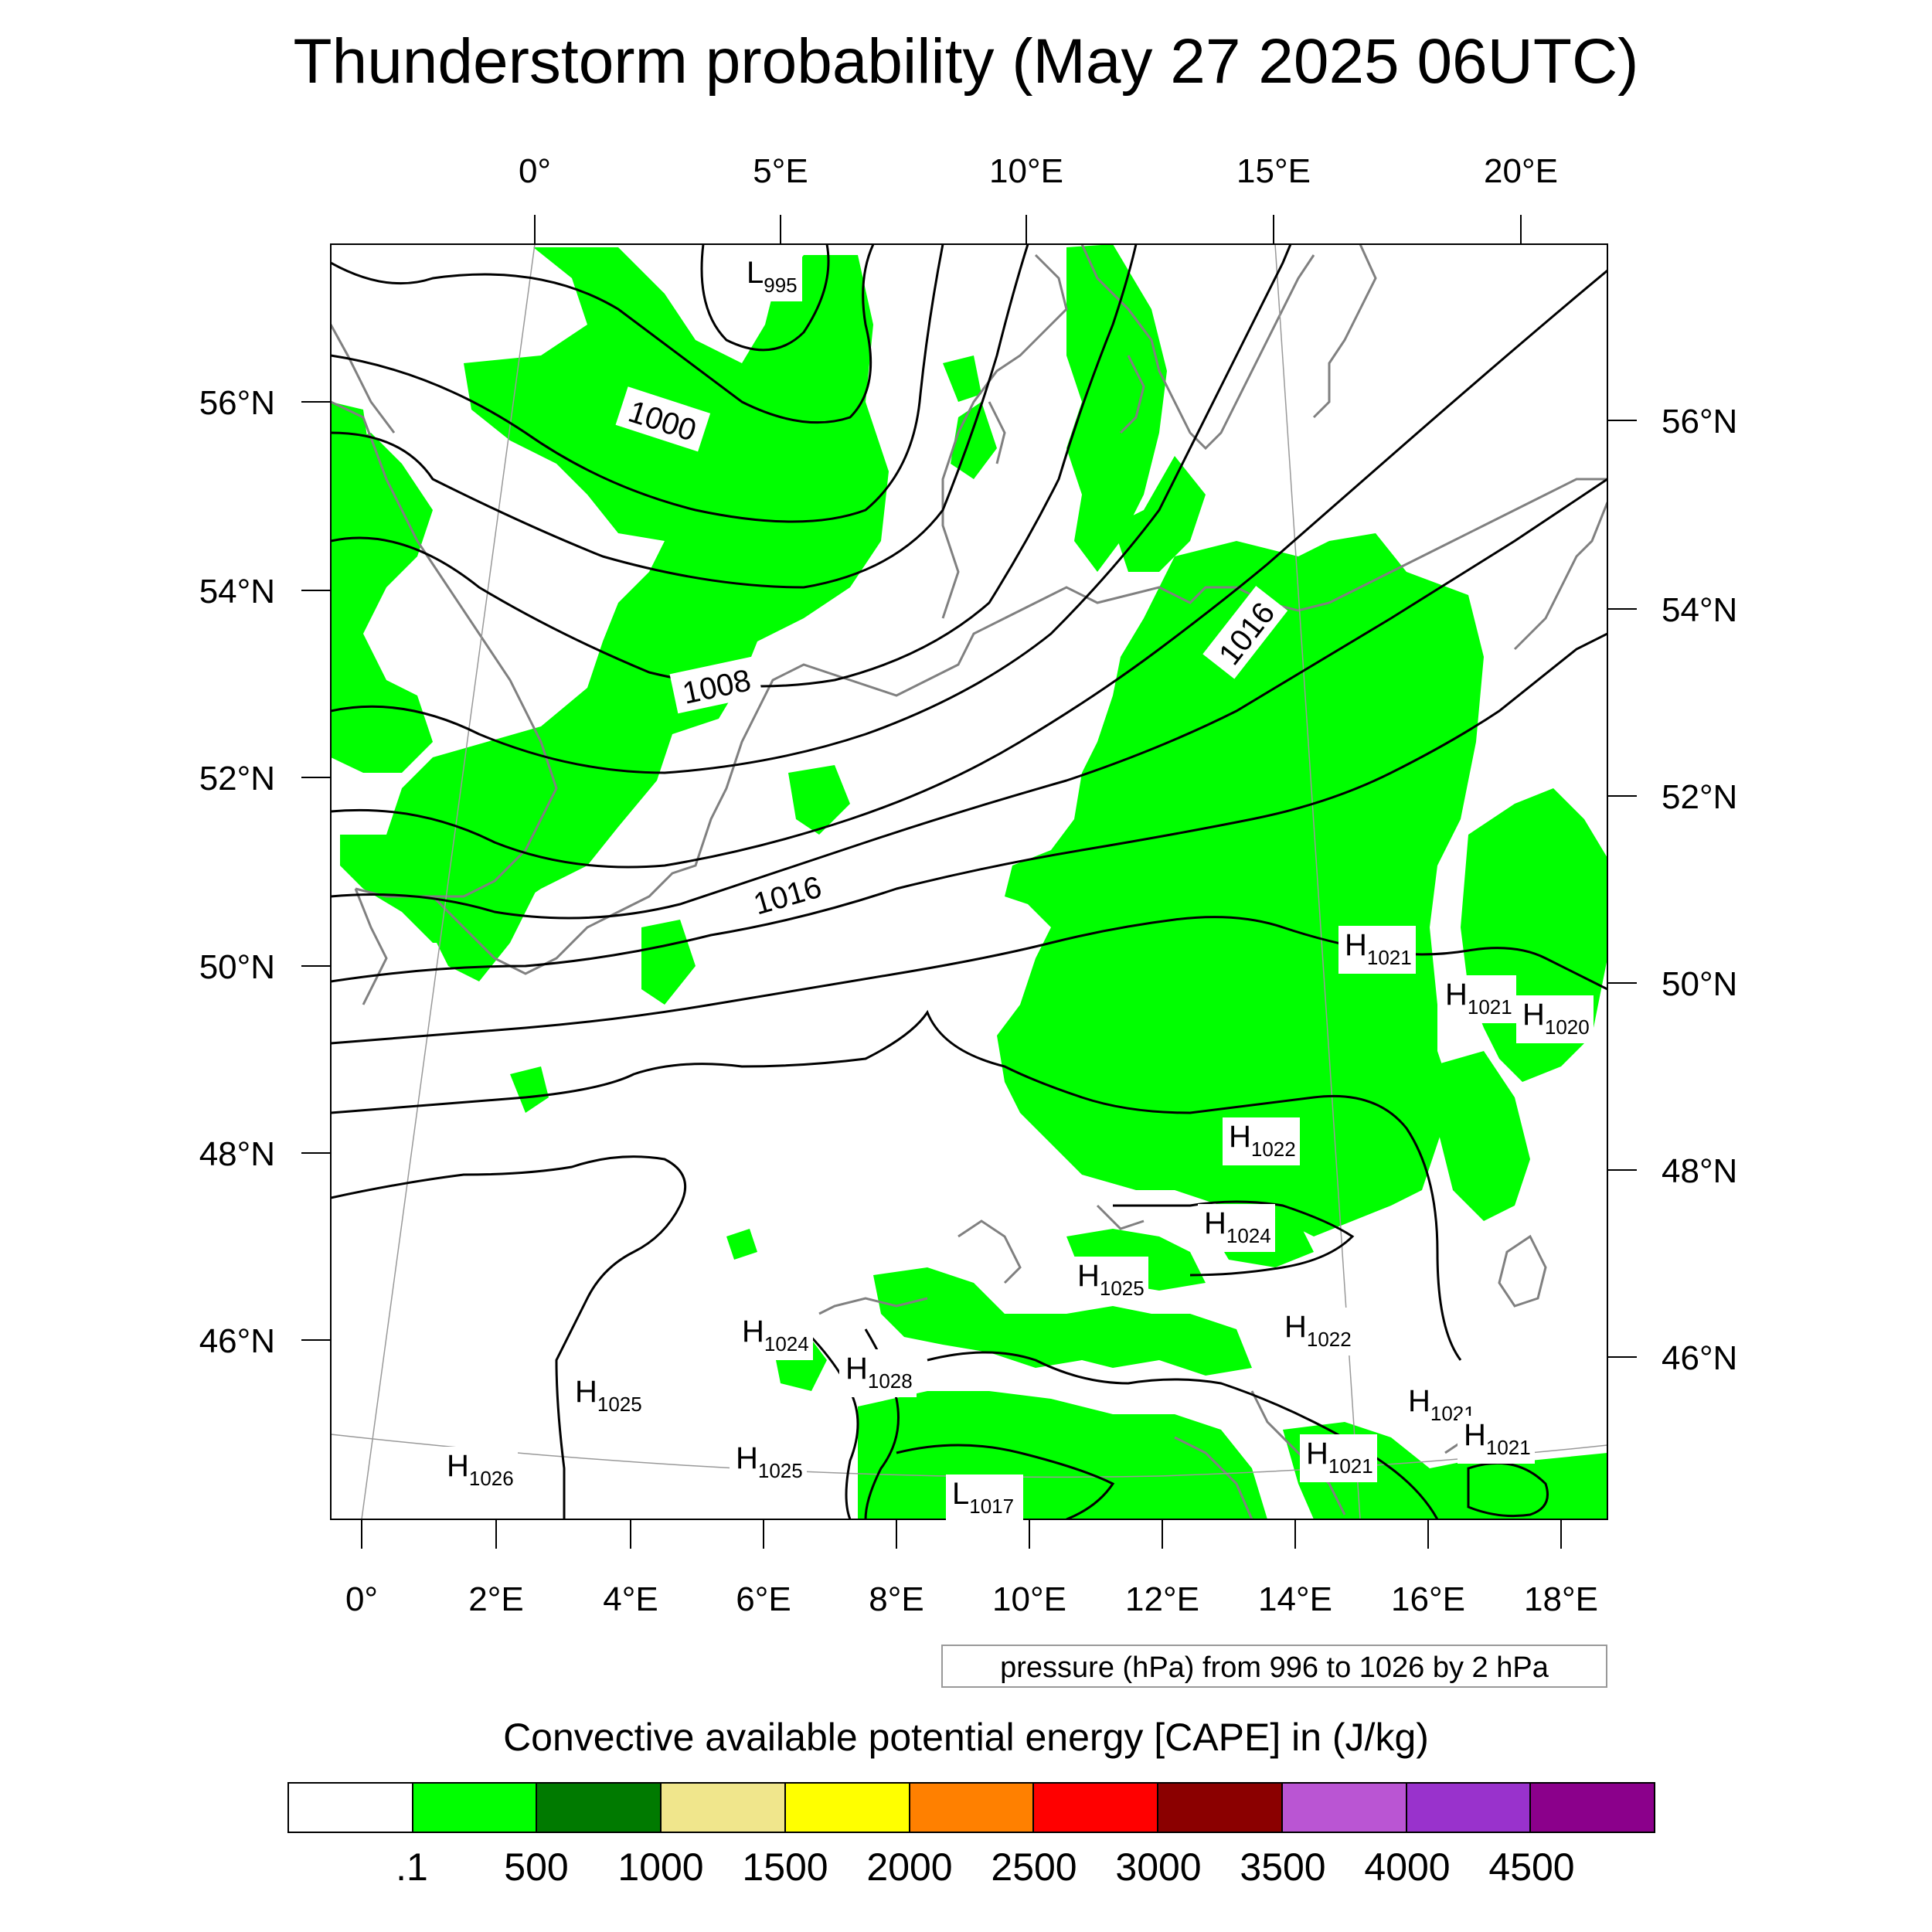  I want to click on colorbar-tick-label: 500, so click(536, 1867).